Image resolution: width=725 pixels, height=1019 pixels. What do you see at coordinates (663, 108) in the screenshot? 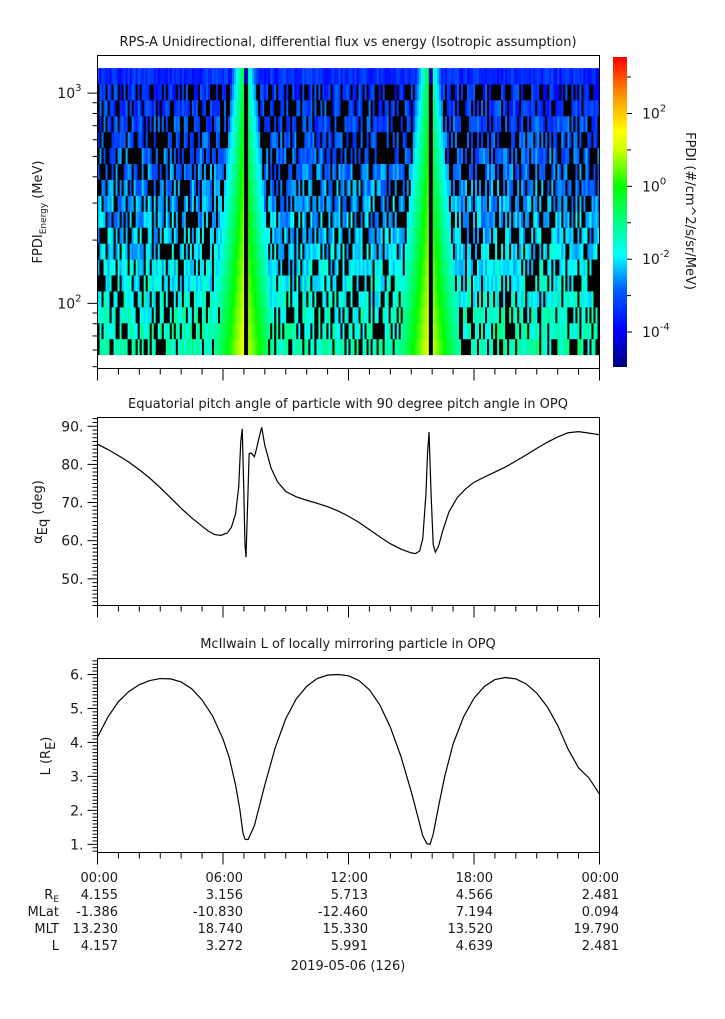
I see `tick-exponent: 2` at bounding box center [663, 108].